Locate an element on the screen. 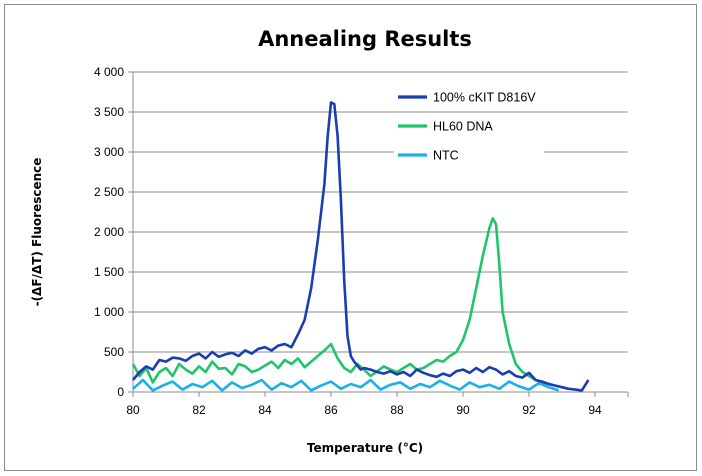 This screenshot has width=702, height=476. y-tick-label: 4 000 is located at coordinates (109, 72).